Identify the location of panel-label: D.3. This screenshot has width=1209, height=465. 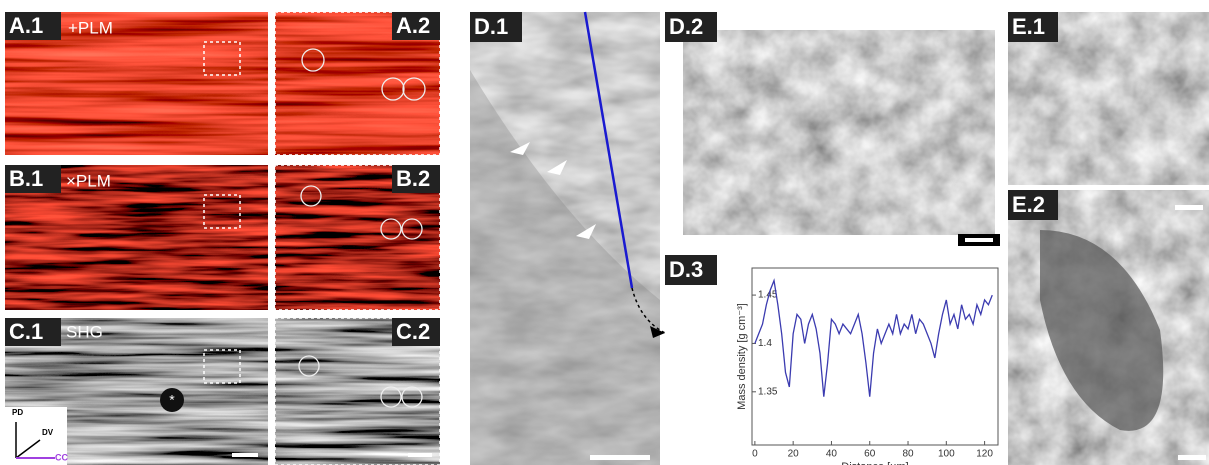
(686, 269).